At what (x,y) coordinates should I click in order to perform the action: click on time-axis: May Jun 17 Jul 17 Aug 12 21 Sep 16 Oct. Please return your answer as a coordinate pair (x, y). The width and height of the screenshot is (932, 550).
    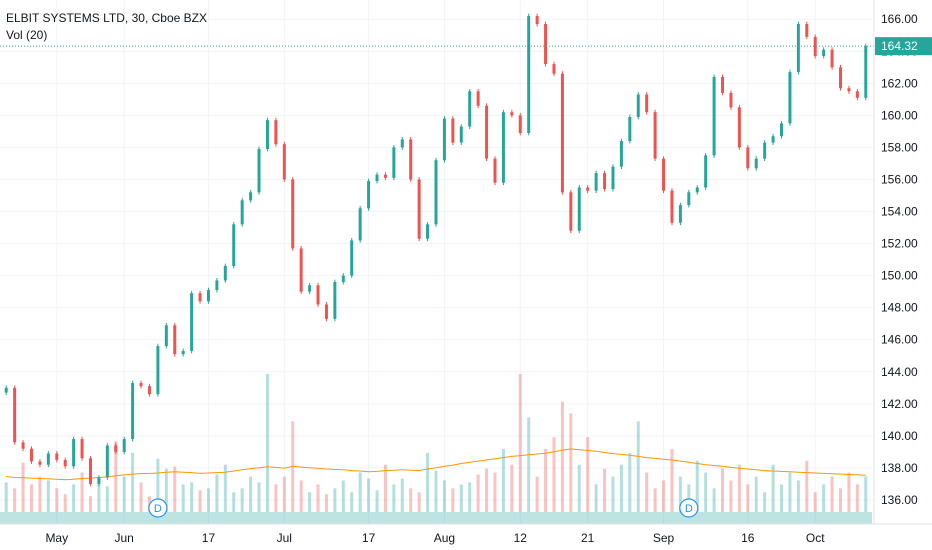
    Looking at the image, I should click on (435, 538).